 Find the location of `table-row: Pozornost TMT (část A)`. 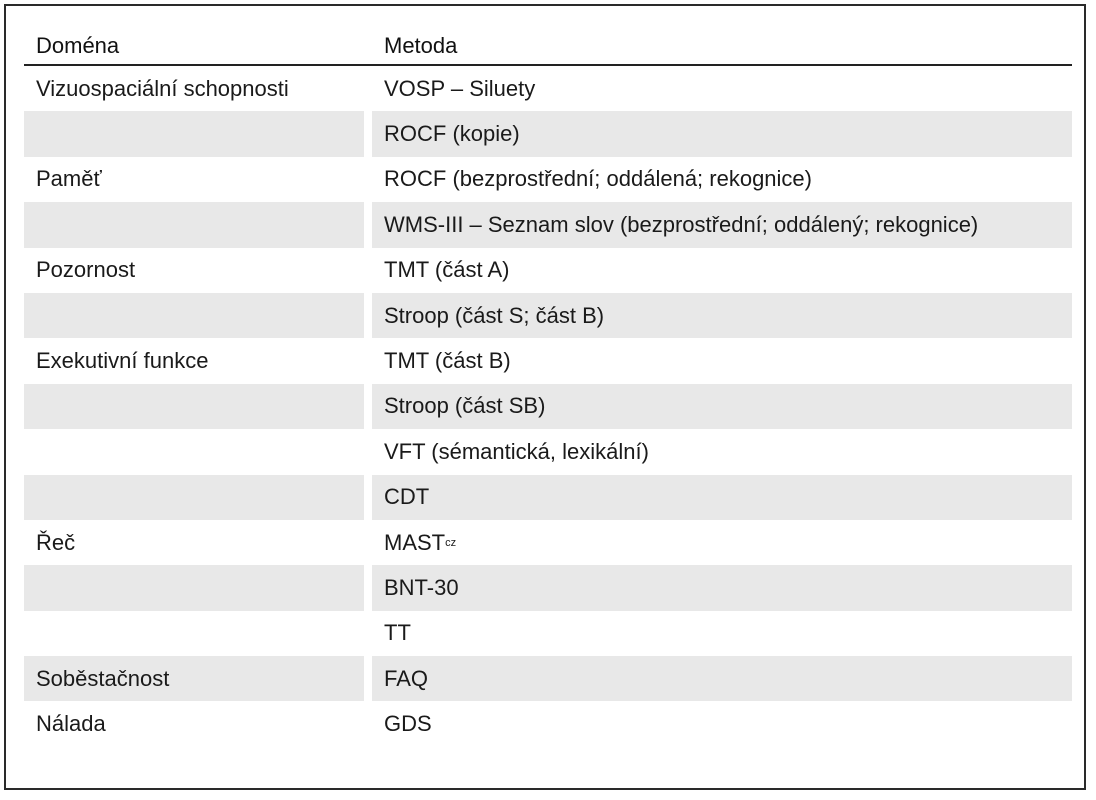

table-row: Pozornost TMT (část A) is located at coordinates (548, 270).